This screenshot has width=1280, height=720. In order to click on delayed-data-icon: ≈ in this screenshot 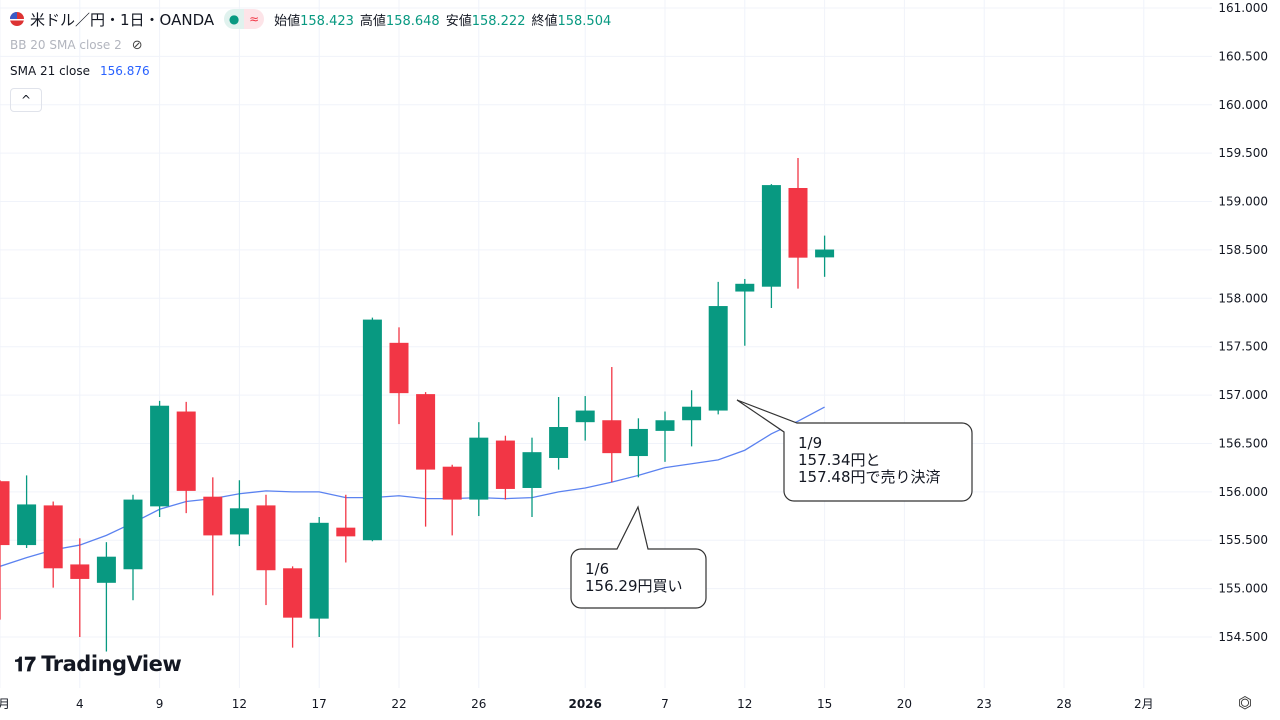, I will do `click(254, 19)`.